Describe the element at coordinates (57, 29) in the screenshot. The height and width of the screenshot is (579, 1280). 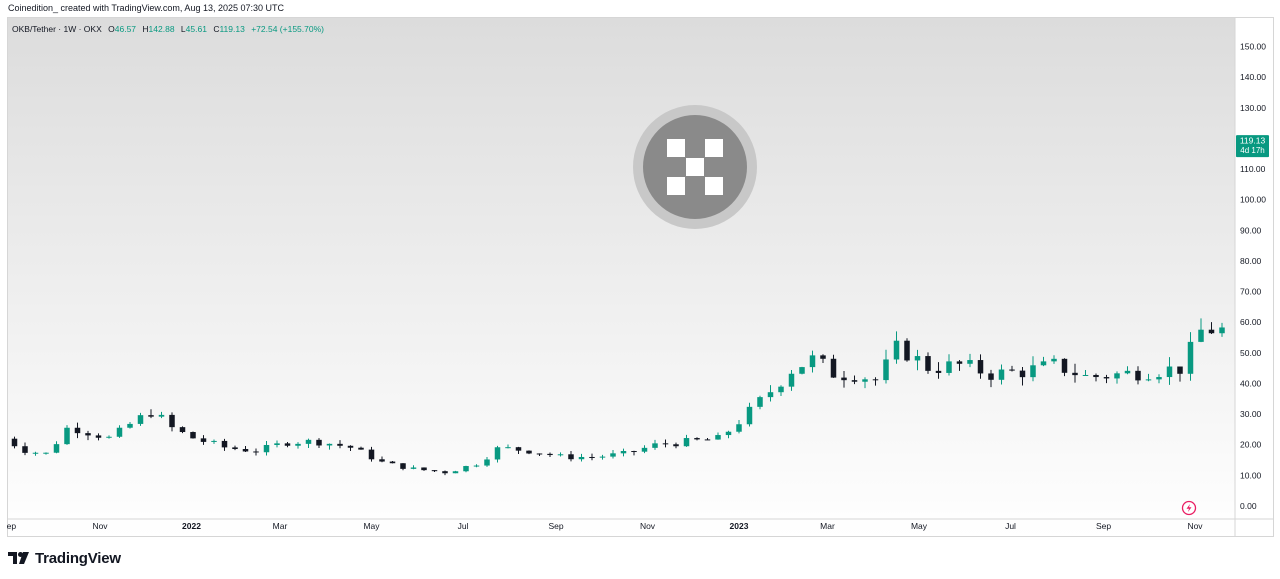
I see `symbol-name: OKB/Tether · 1W · OKX` at that location.